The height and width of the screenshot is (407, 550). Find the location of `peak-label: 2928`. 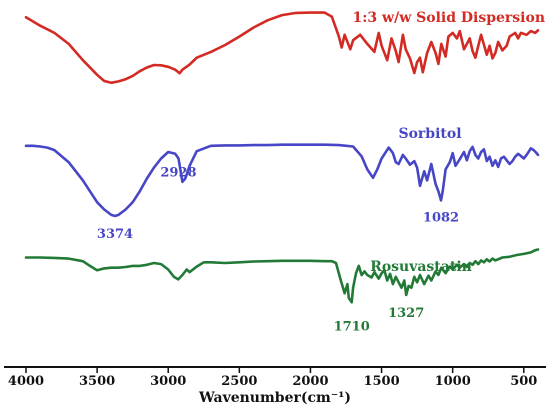

peak-label: 2928 is located at coordinates (178, 173).